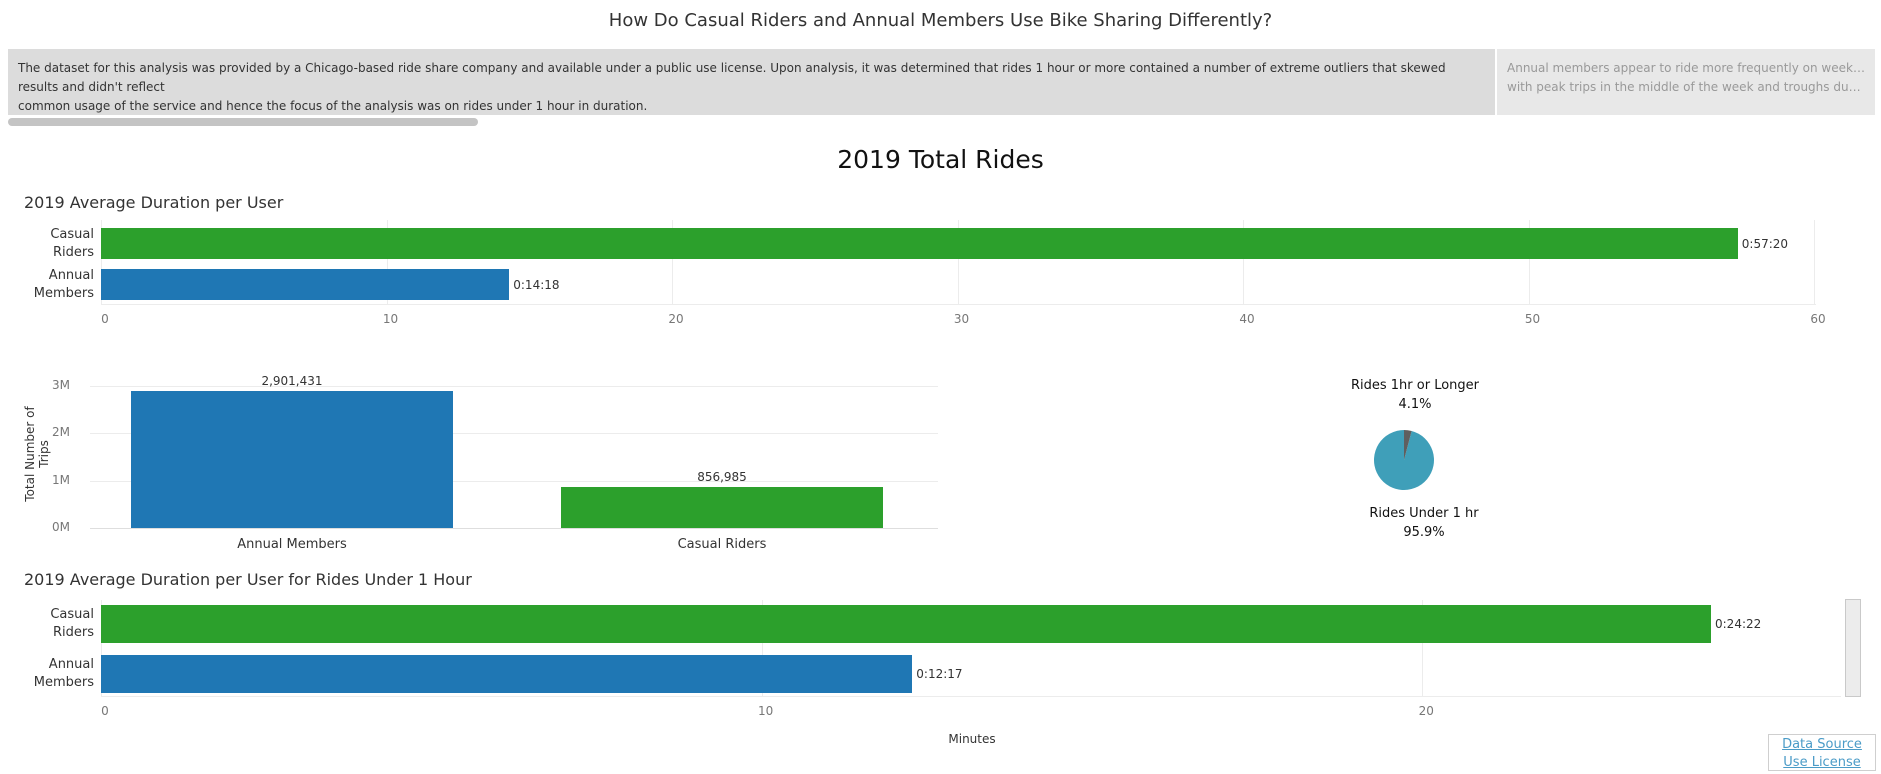 This screenshot has height=774, width=1881. What do you see at coordinates (390, 319) in the screenshot?
I see `c1-x-tick-label: 10` at bounding box center [390, 319].